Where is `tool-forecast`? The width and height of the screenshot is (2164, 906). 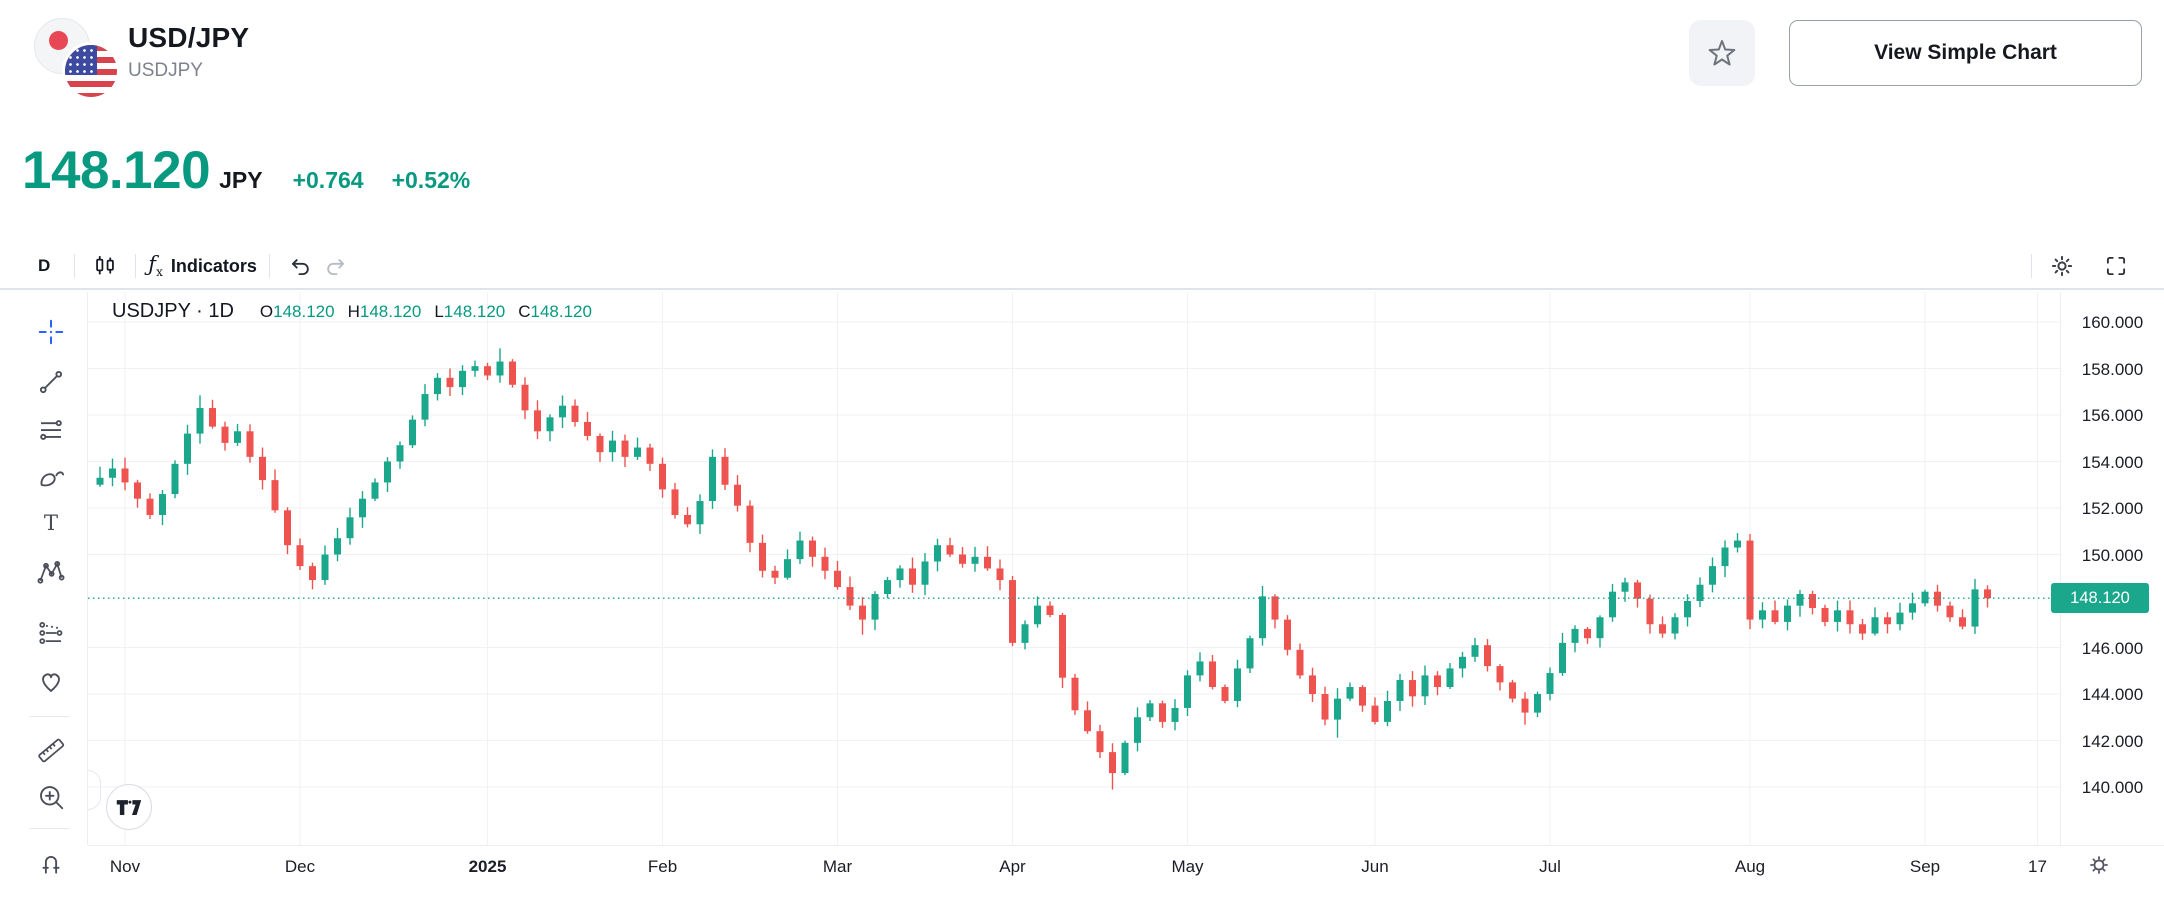 tool-forecast is located at coordinates (51, 633).